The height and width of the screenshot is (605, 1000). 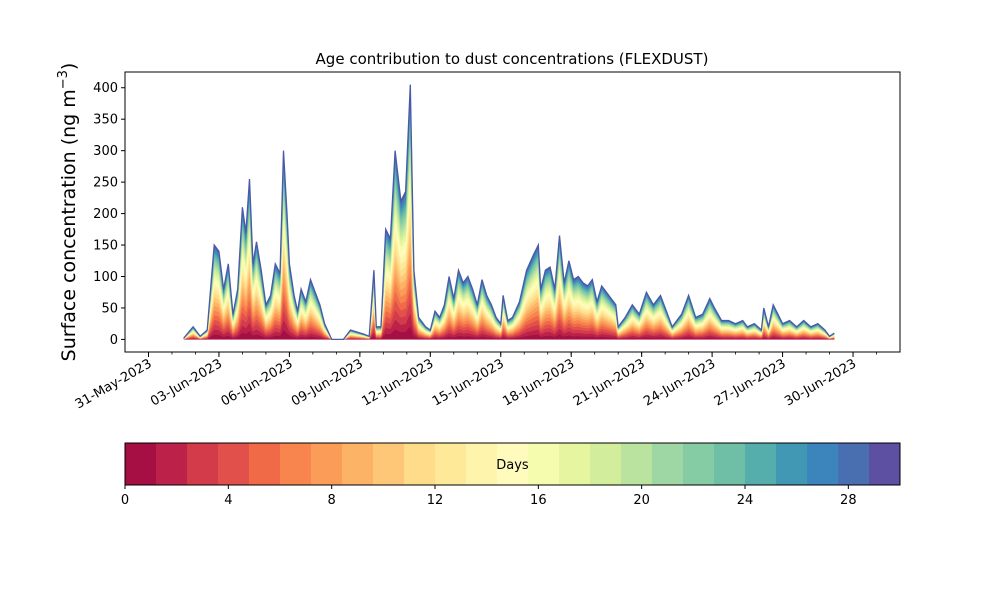 I want to click on x-tick-label: 21-Jun-2023, so click(x=609, y=382).